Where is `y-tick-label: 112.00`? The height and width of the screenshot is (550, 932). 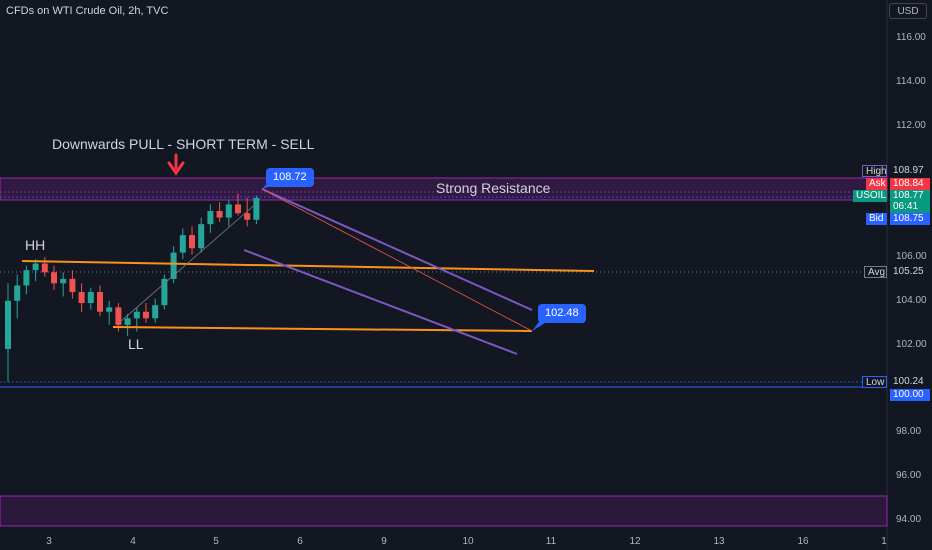
y-tick-label: 112.00 is located at coordinates (911, 125).